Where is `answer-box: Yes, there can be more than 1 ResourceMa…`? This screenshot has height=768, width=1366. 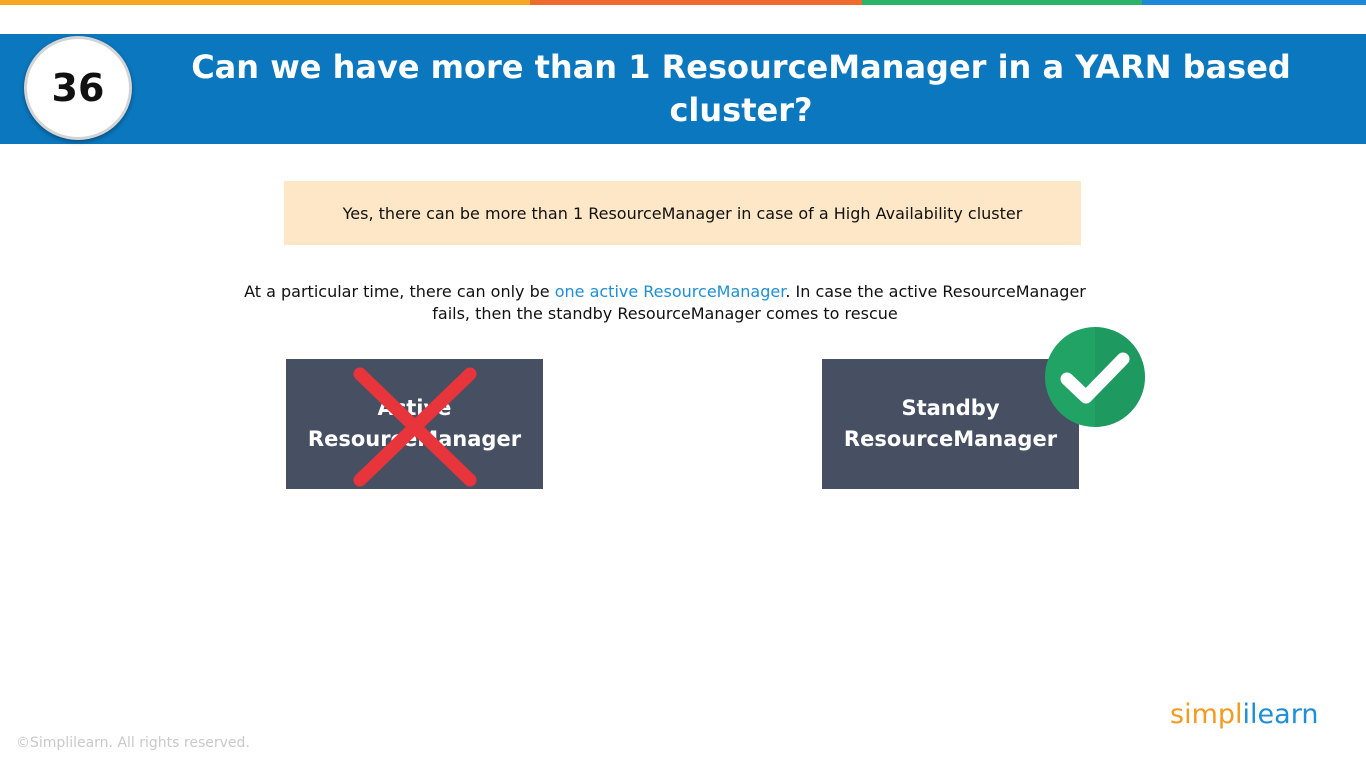 answer-box: Yes, there can be more than 1 ResourceMa… is located at coordinates (682, 213).